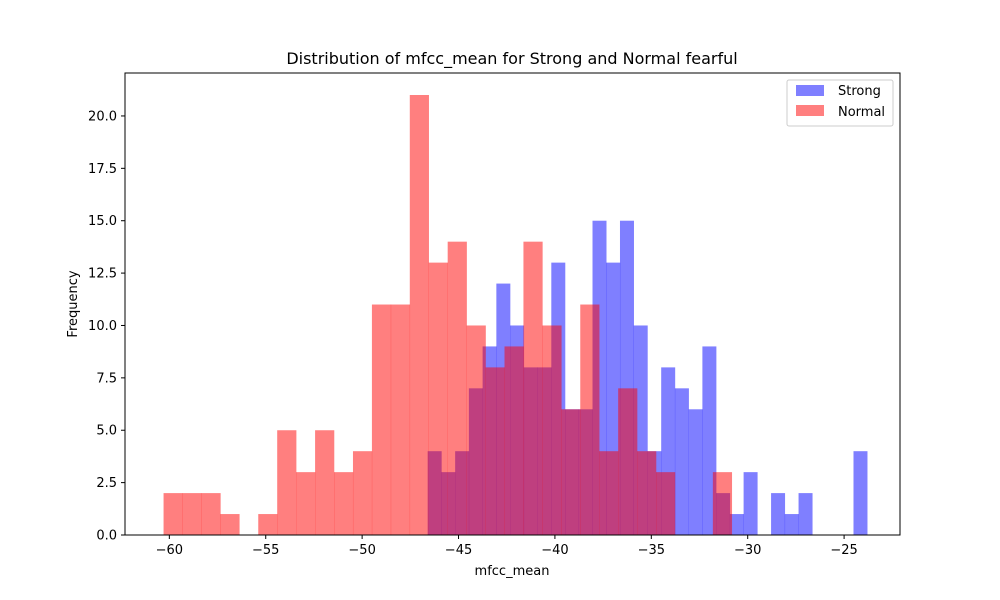  What do you see at coordinates (361, 550) in the screenshot?
I see `x-tick-label: −50` at bounding box center [361, 550].